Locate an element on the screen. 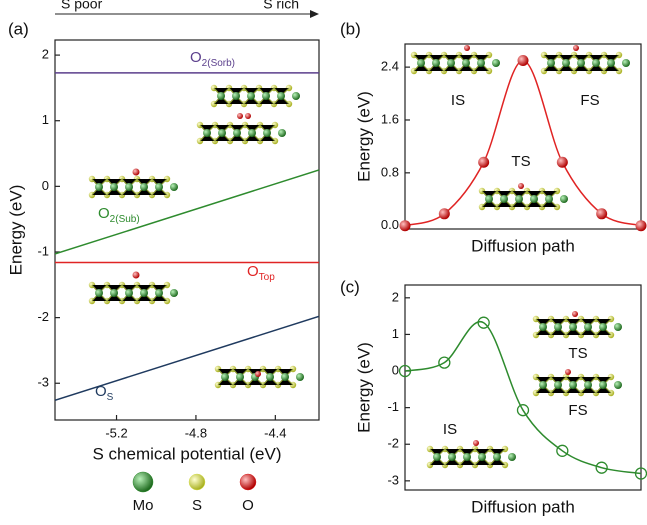 Image resolution: width=647 pixels, height=525 pixels. series-label-subscript: 2(Sorb) is located at coordinates (218, 63).